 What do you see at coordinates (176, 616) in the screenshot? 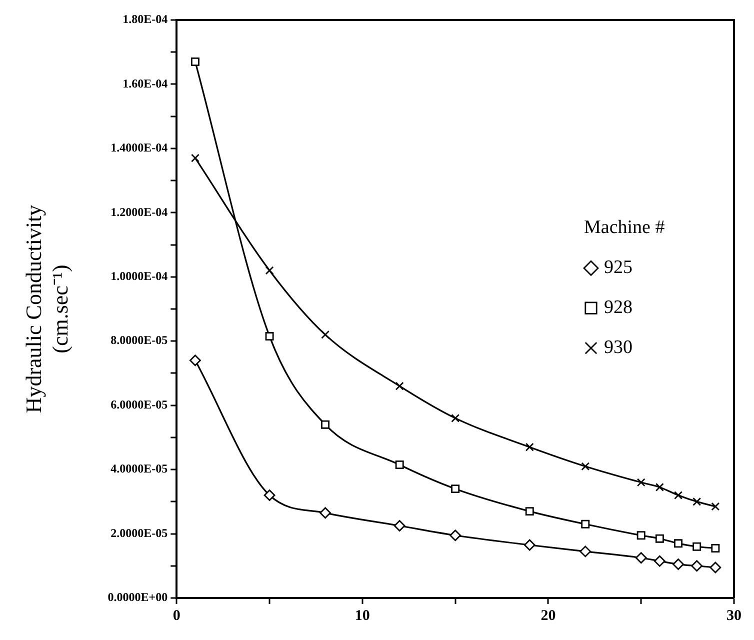
I see `x-tick-label: 0` at bounding box center [176, 616].